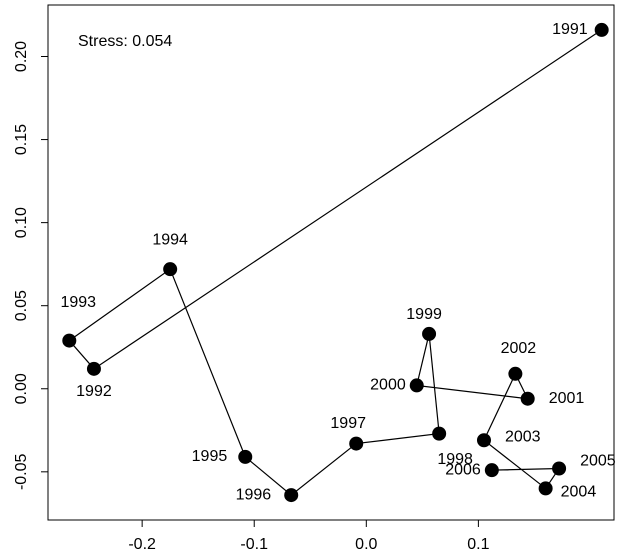  What do you see at coordinates (455, 459) in the screenshot?
I see `point-label: 1998` at bounding box center [455, 459].